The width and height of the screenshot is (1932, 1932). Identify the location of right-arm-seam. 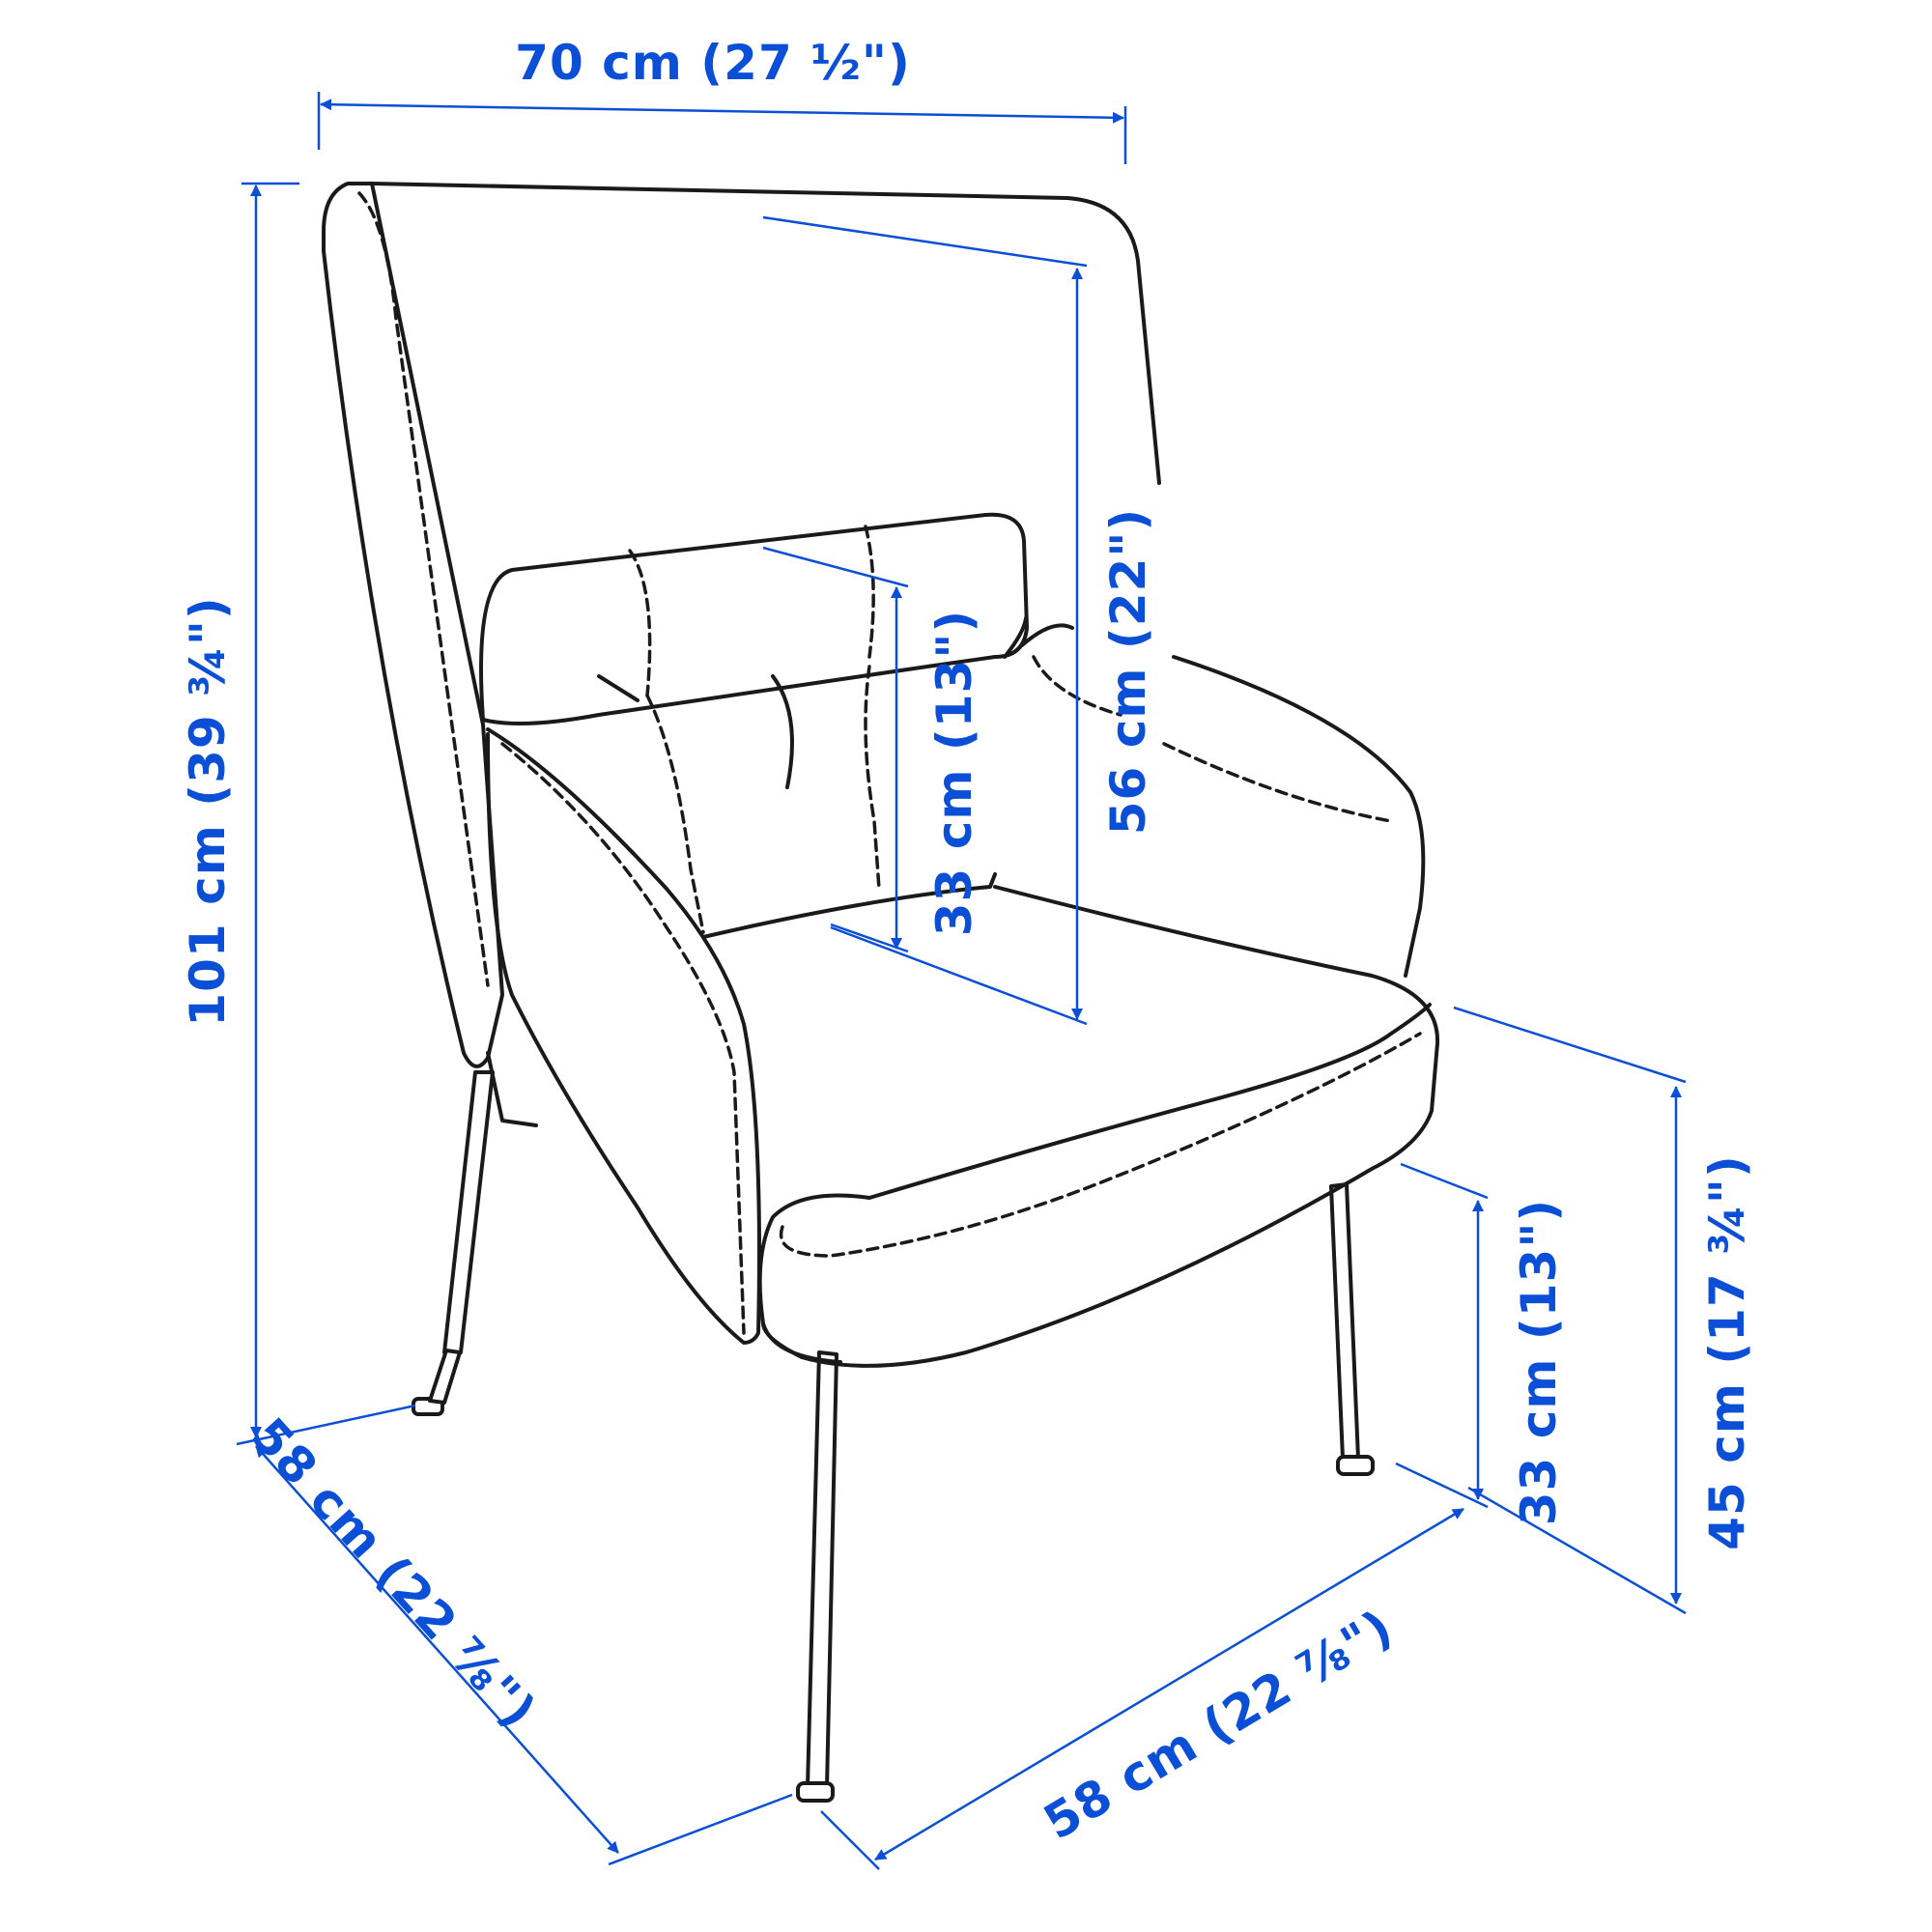
(1277, 782).